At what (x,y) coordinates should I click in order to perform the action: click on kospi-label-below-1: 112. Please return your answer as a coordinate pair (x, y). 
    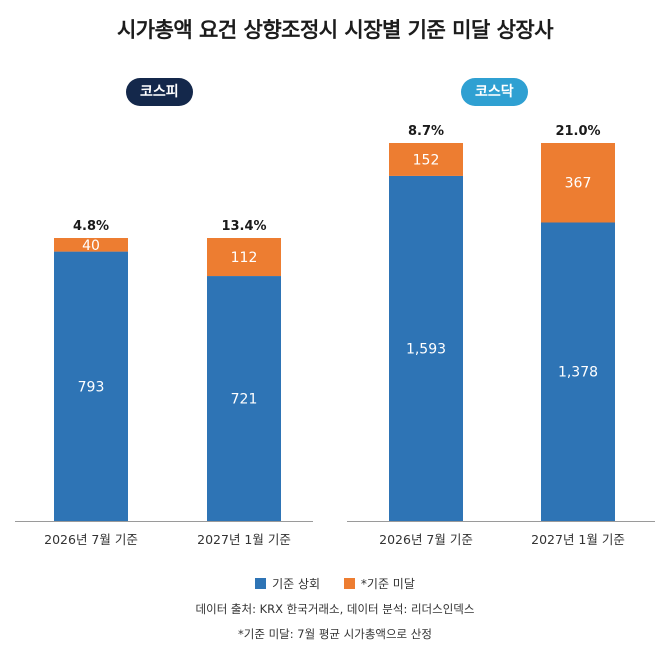
    Looking at the image, I should click on (244, 258).